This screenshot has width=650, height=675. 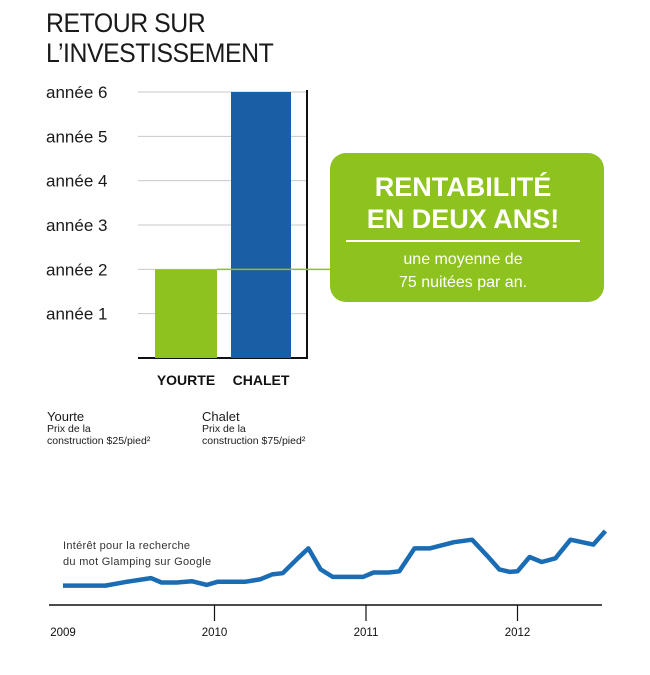 I want to click on note-chalet-line1: Prix de la, so click(x=224, y=429).